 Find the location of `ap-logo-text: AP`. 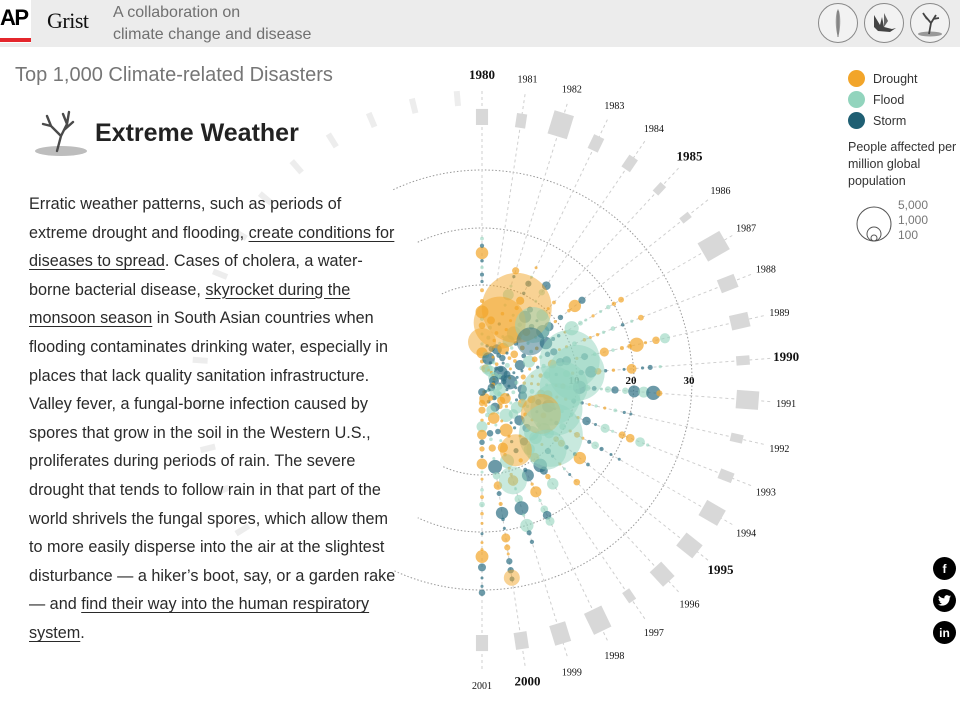

ap-logo-text: AP is located at coordinates (14, 17).